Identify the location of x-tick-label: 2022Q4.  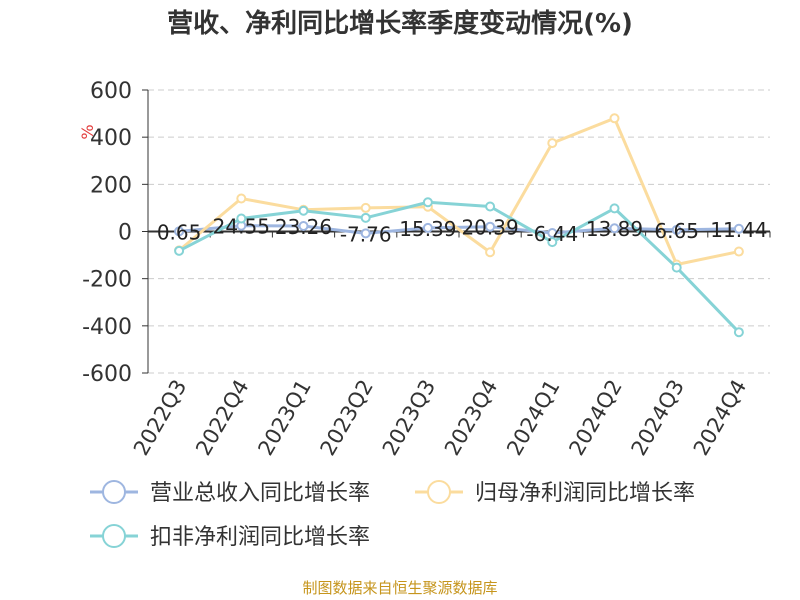
(222, 418).